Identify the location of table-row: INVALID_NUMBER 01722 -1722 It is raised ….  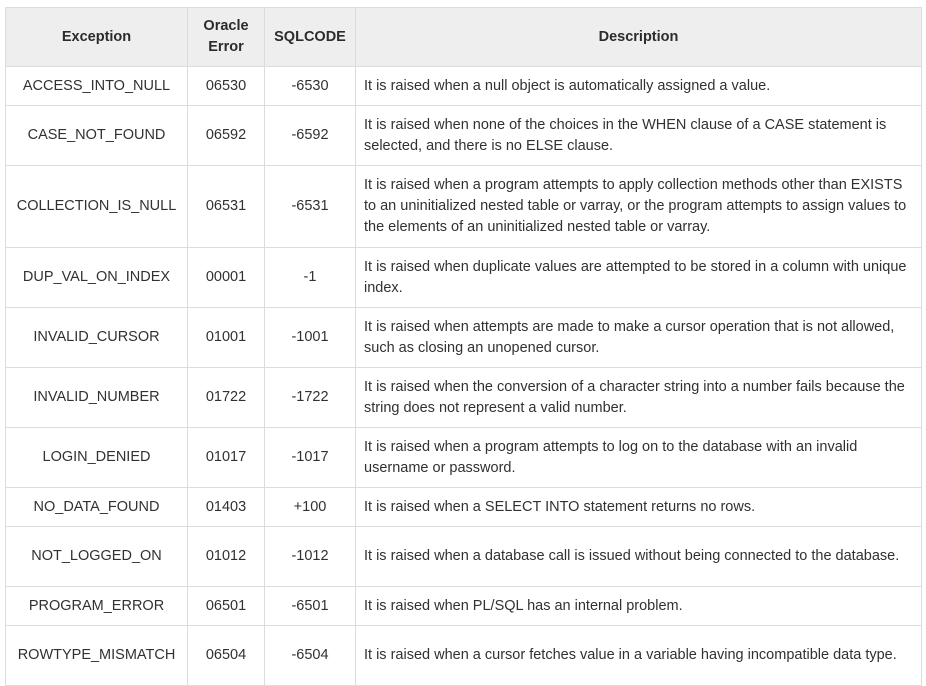
(463, 397).